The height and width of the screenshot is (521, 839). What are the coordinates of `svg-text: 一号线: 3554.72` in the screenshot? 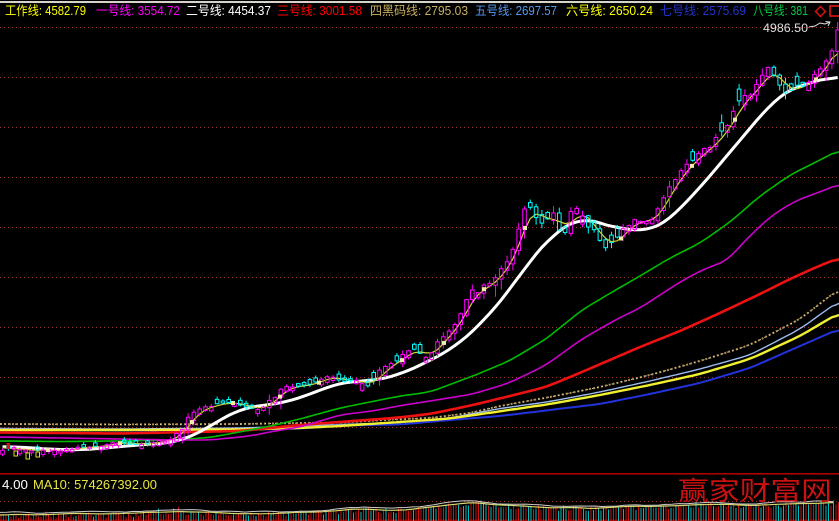 It's located at (138, 11).